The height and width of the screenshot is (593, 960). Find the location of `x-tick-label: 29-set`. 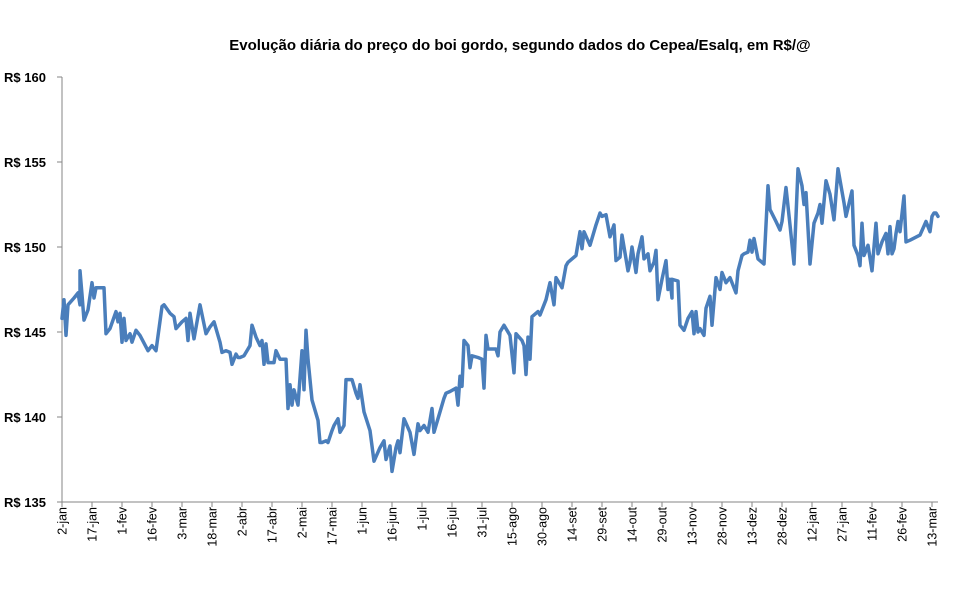

x-tick-label: 29-set is located at coordinates (603, 523).